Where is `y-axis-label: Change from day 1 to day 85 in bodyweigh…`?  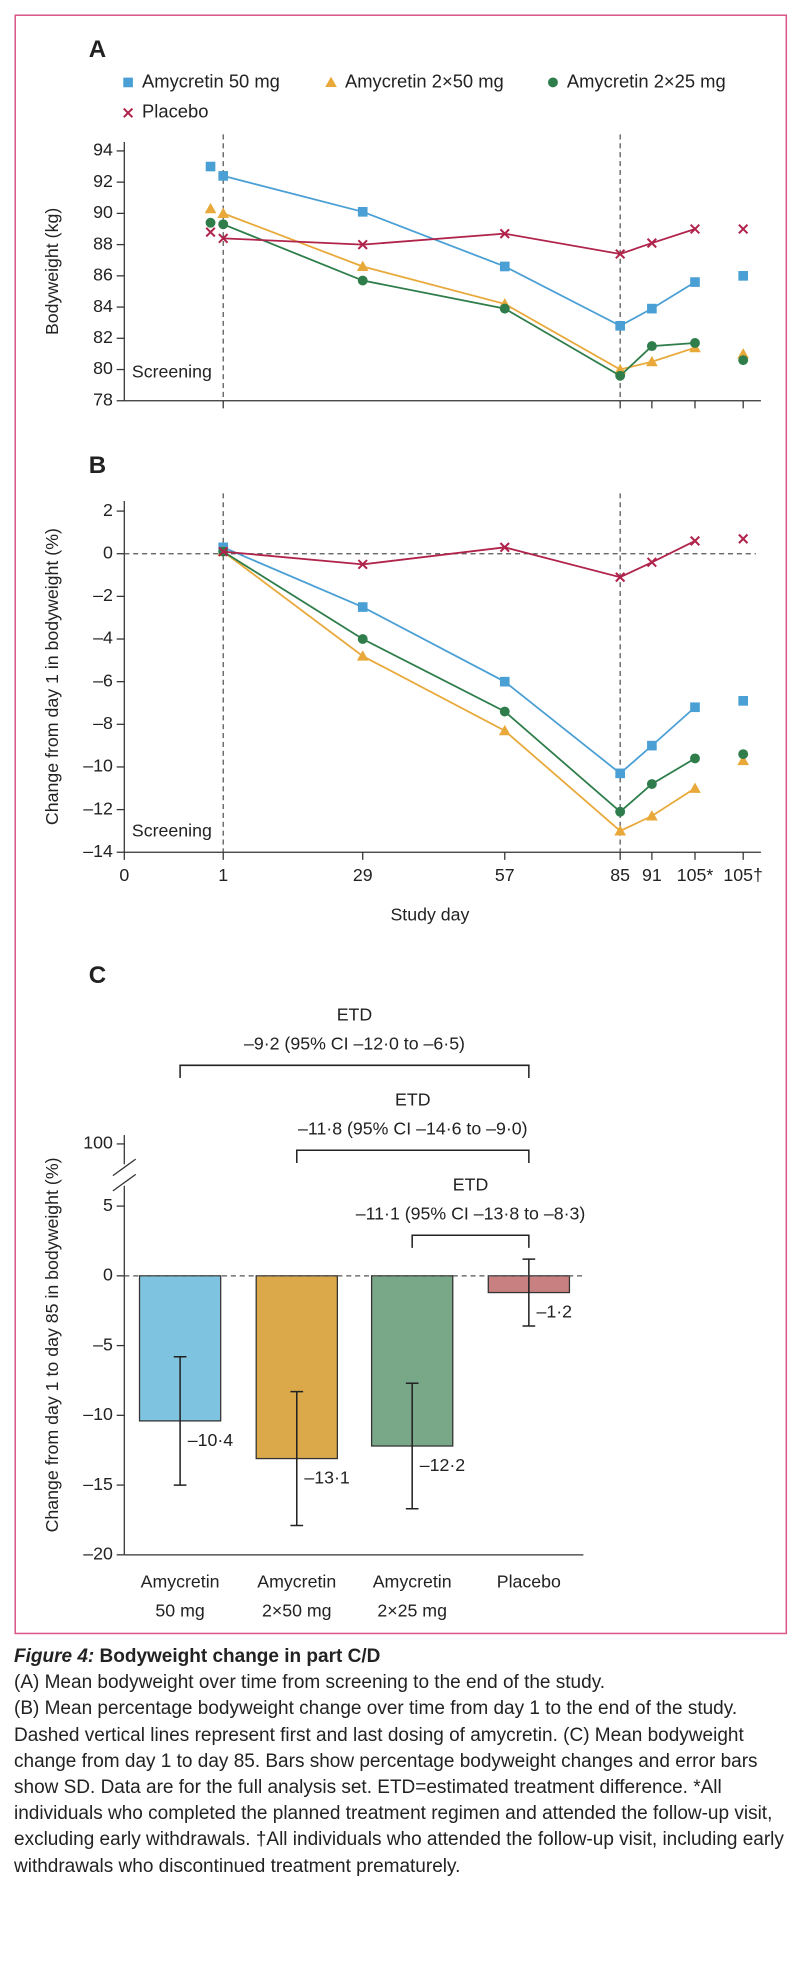 y-axis-label: Change from day 1 to day 85 in bodyweigh… is located at coordinates (52, 1344).